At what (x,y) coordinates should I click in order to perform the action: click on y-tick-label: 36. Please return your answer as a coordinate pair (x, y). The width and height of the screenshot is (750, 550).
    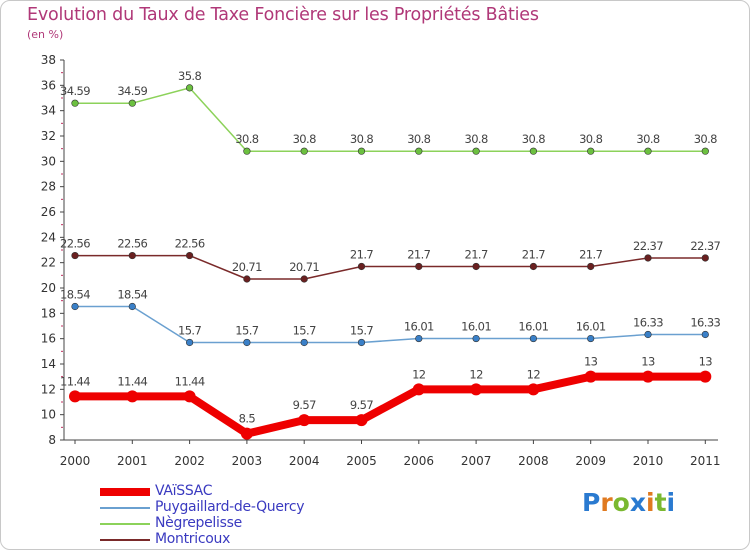
    Looking at the image, I should click on (48, 85).